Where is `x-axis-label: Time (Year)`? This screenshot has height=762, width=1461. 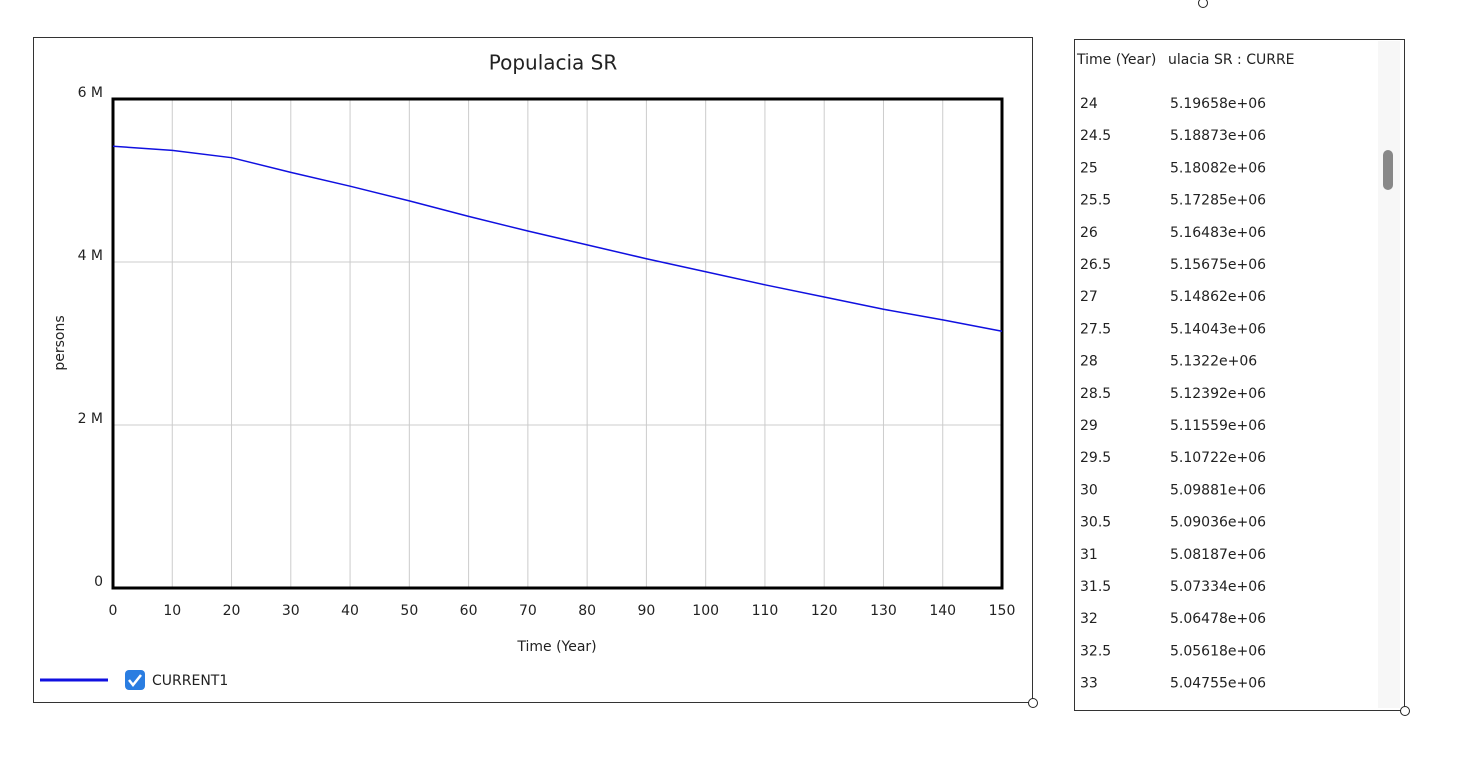
x-axis-label: Time (Year) is located at coordinates (556, 647).